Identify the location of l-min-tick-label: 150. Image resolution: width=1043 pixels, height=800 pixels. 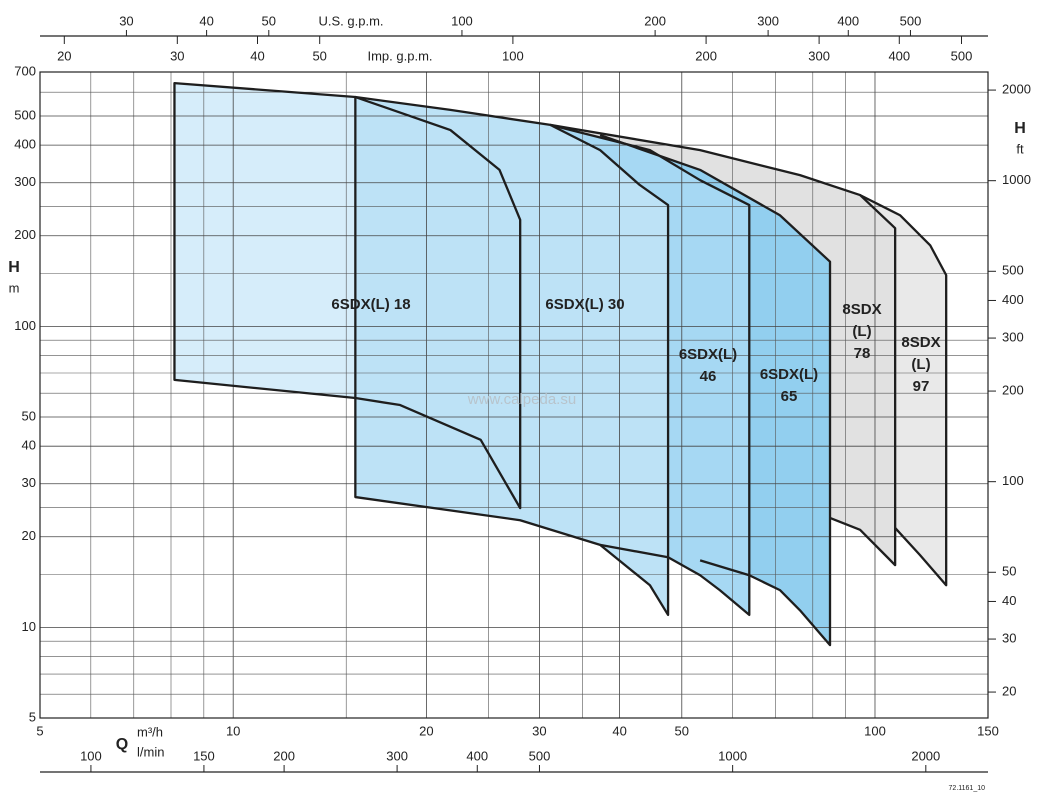
(204, 755).